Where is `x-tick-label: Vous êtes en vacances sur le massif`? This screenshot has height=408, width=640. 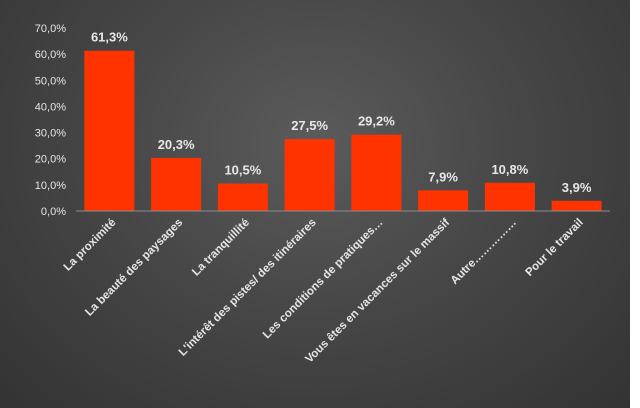 x-tick-label: Vous êtes en vacances sur le massif is located at coordinates (377, 291).